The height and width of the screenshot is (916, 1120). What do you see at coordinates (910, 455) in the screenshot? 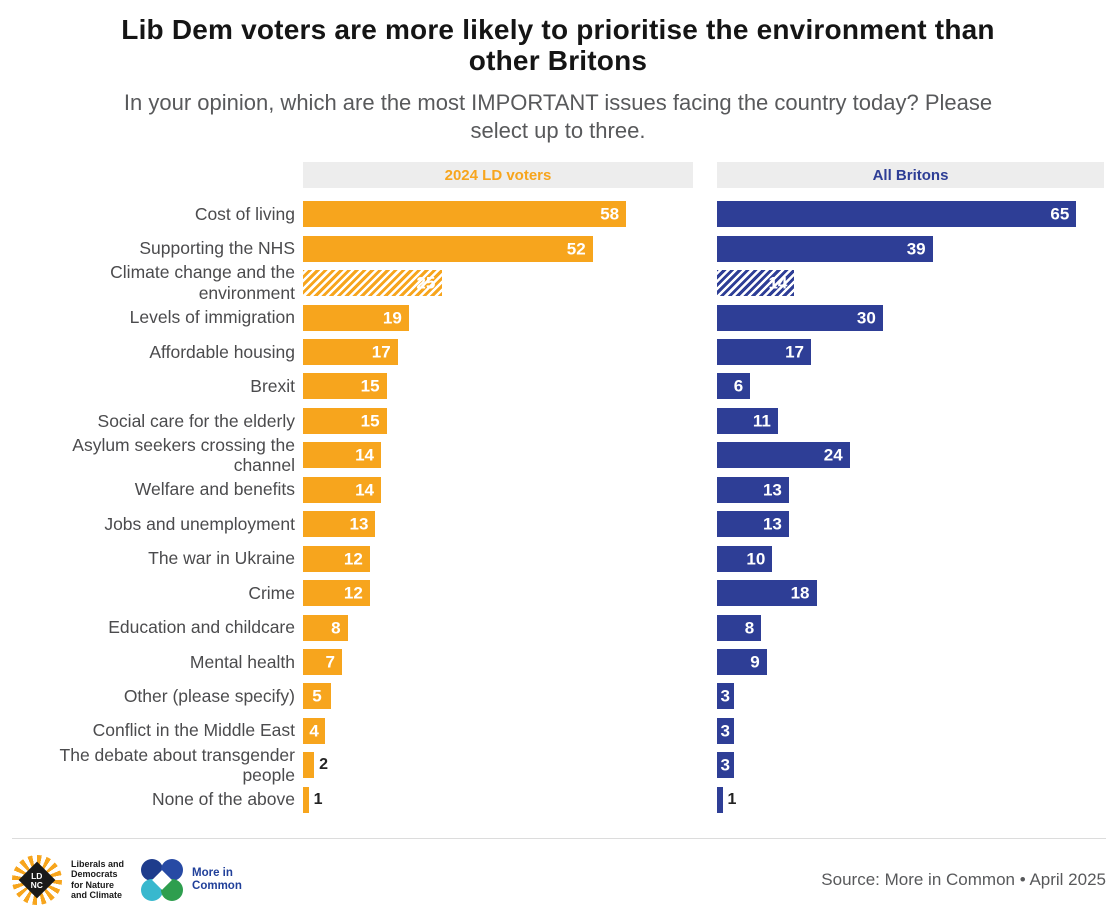
I see `bar-cell: 24` at bounding box center [910, 455].